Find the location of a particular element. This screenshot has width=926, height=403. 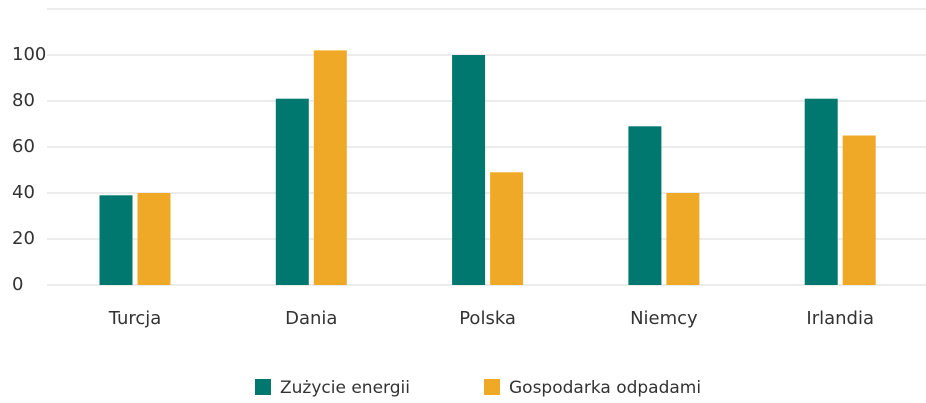

y-tick-label: 80 is located at coordinates (23, 100).